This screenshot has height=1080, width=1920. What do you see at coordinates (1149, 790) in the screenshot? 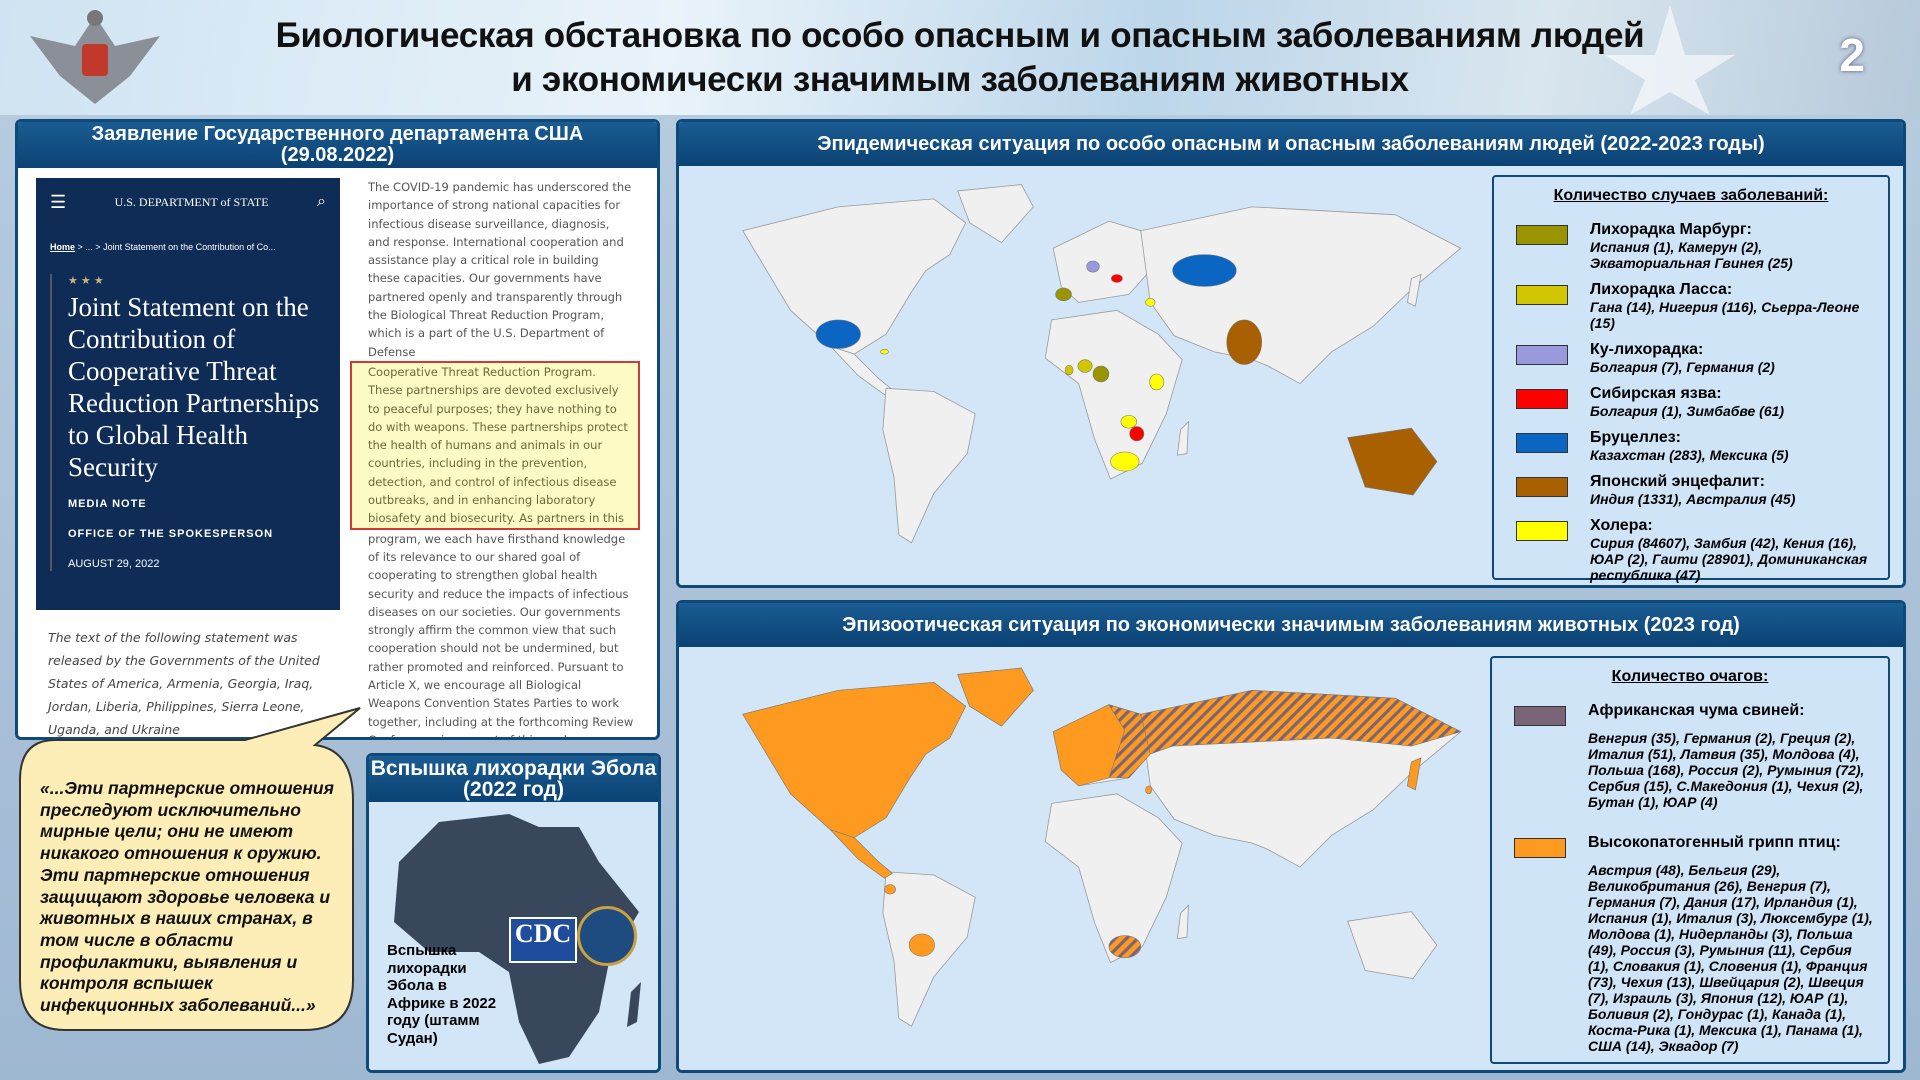
I see `region-israel` at bounding box center [1149, 790].